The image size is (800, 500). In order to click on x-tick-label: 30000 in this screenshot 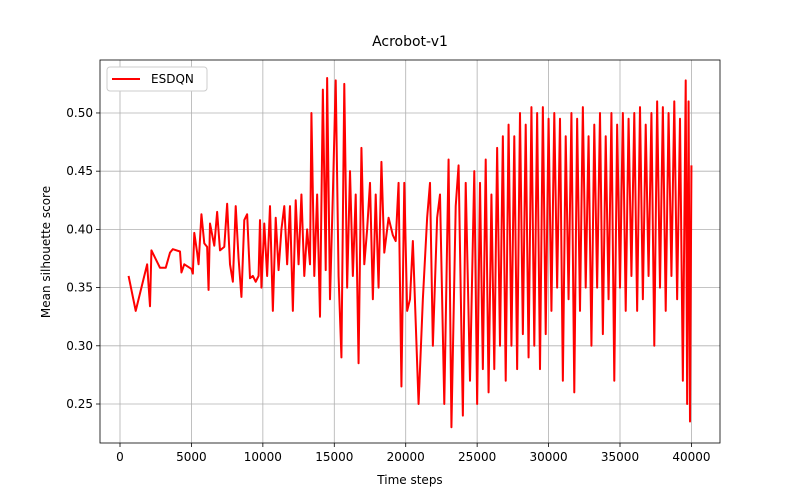, I will do `click(548, 457)`.